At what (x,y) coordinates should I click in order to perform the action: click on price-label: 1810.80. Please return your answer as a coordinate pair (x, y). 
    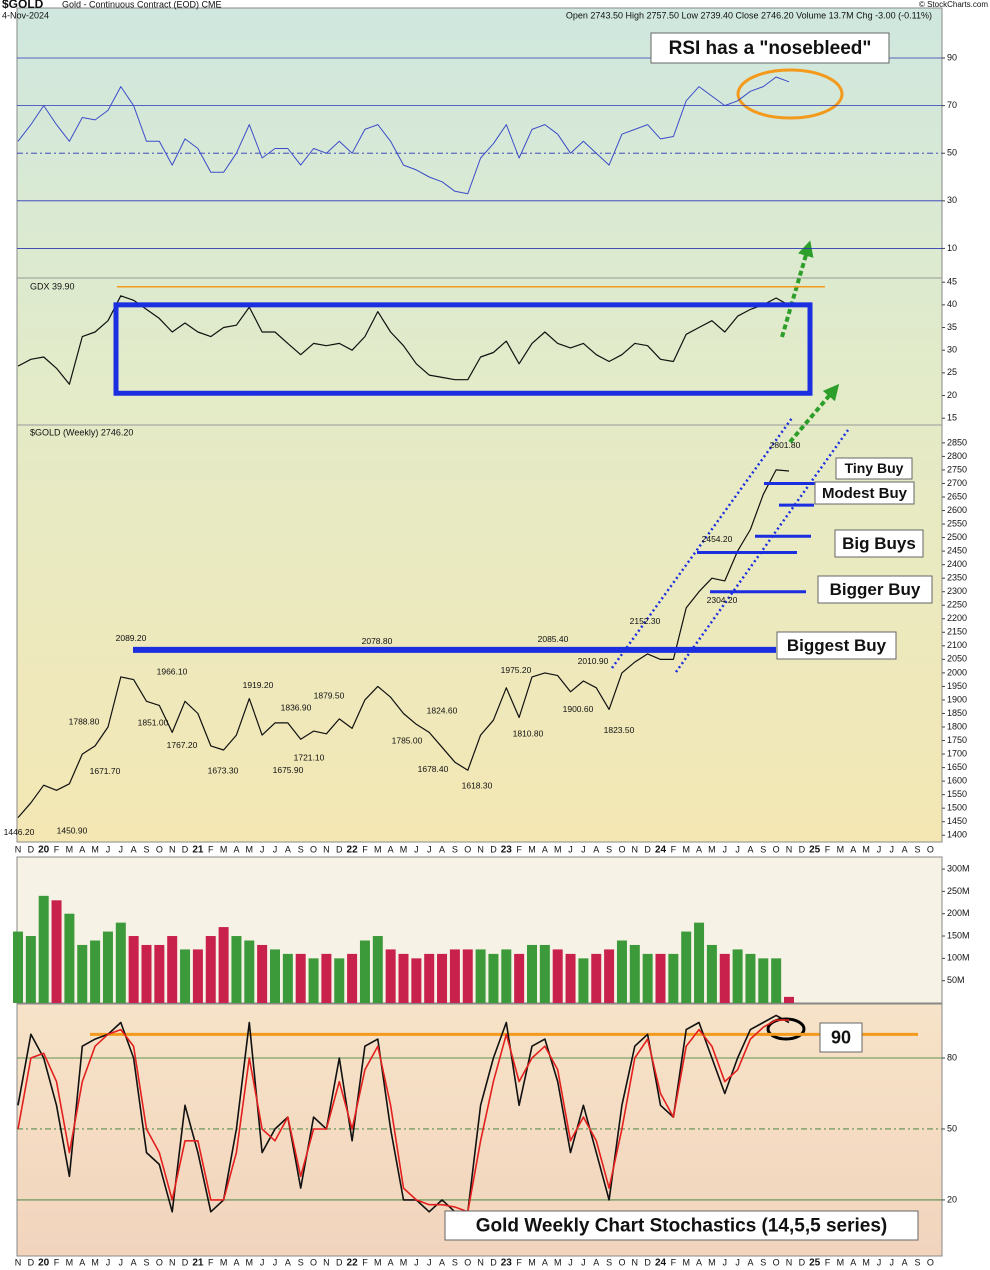
    Looking at the image, I should click on (528, 733).